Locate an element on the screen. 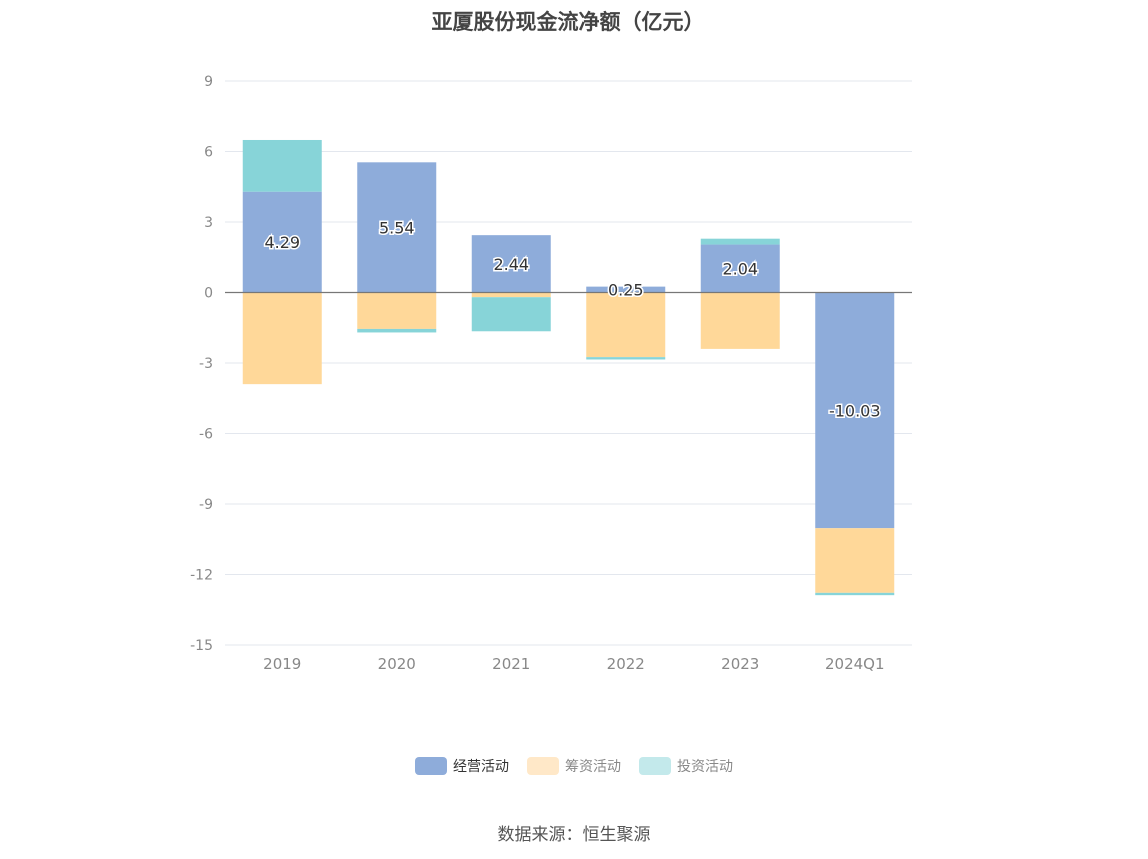  data-label: 0.25 is located at coordinates (626, 290).